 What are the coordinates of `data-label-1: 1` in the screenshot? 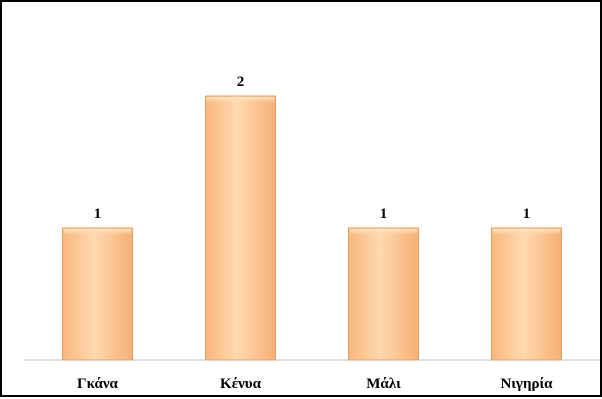 It's located at (98, 214).